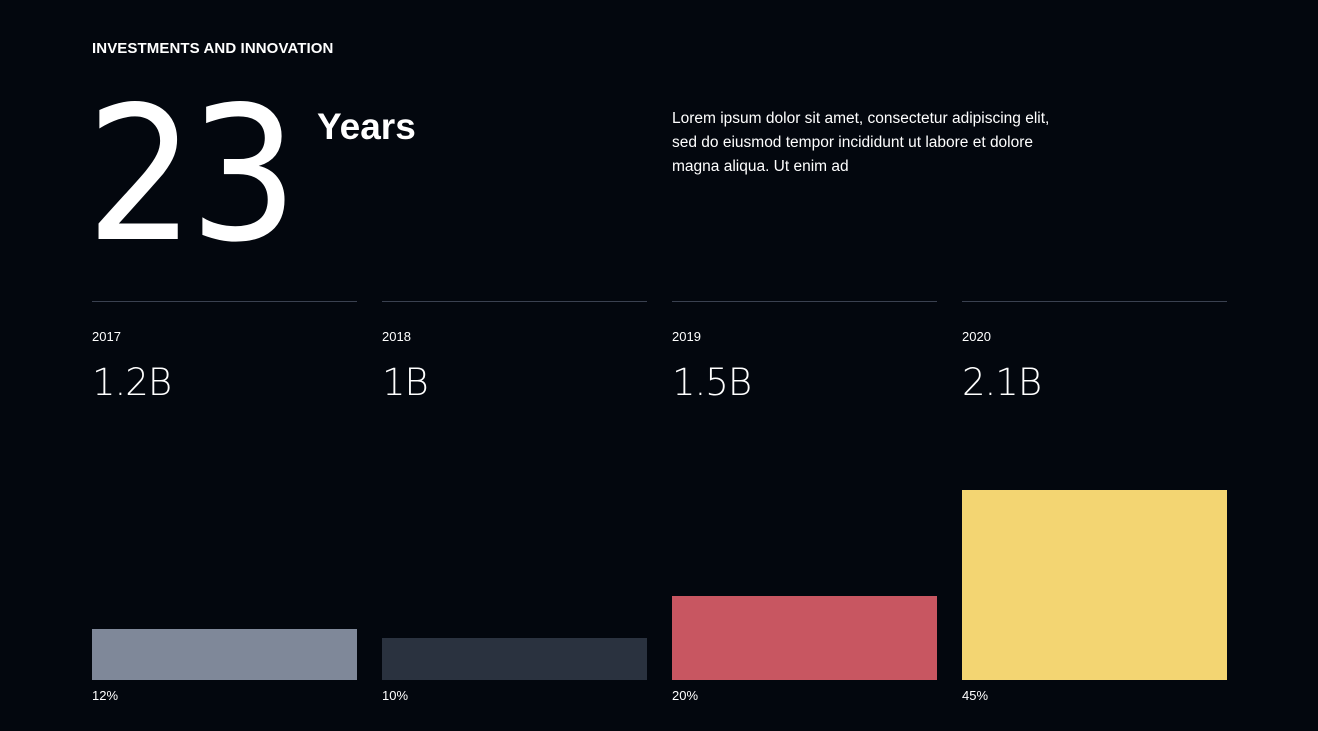 The width and height of the screenshot is (1318, 731). I want to click on amount-label: 1B, so click(405, 382).